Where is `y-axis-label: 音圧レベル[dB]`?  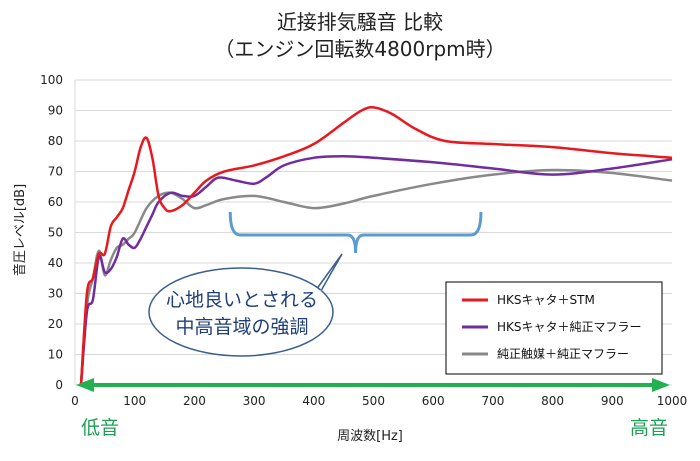 y-axis-label: 音圧レベル[dB] is located at coordinates (20, 230).